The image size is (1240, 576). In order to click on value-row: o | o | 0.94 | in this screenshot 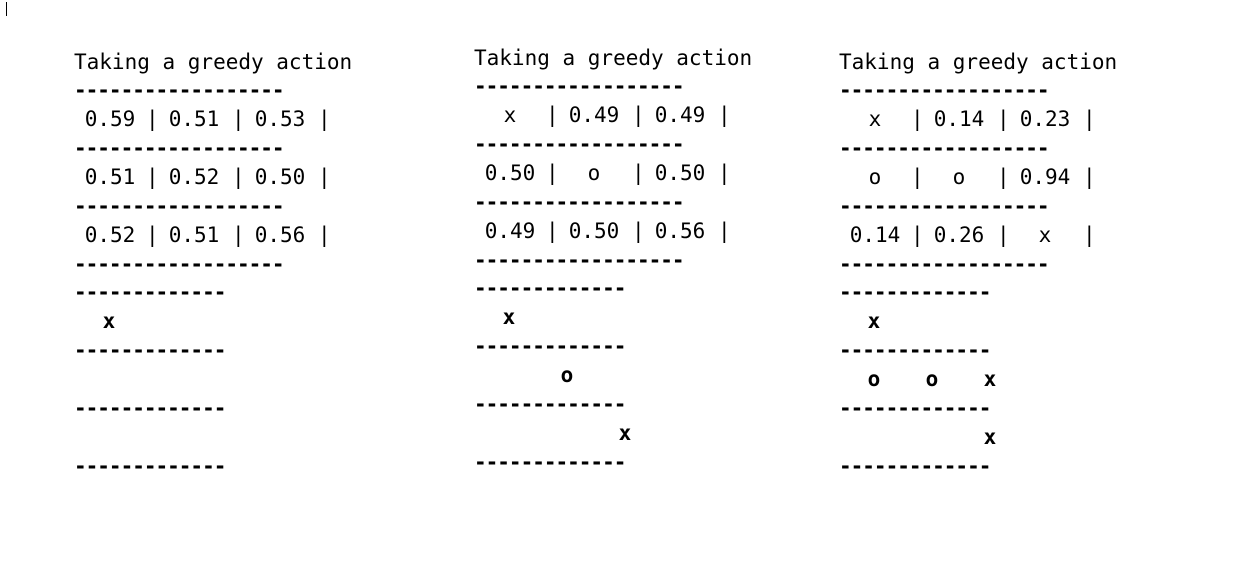, I will do `click(978, 177)`.